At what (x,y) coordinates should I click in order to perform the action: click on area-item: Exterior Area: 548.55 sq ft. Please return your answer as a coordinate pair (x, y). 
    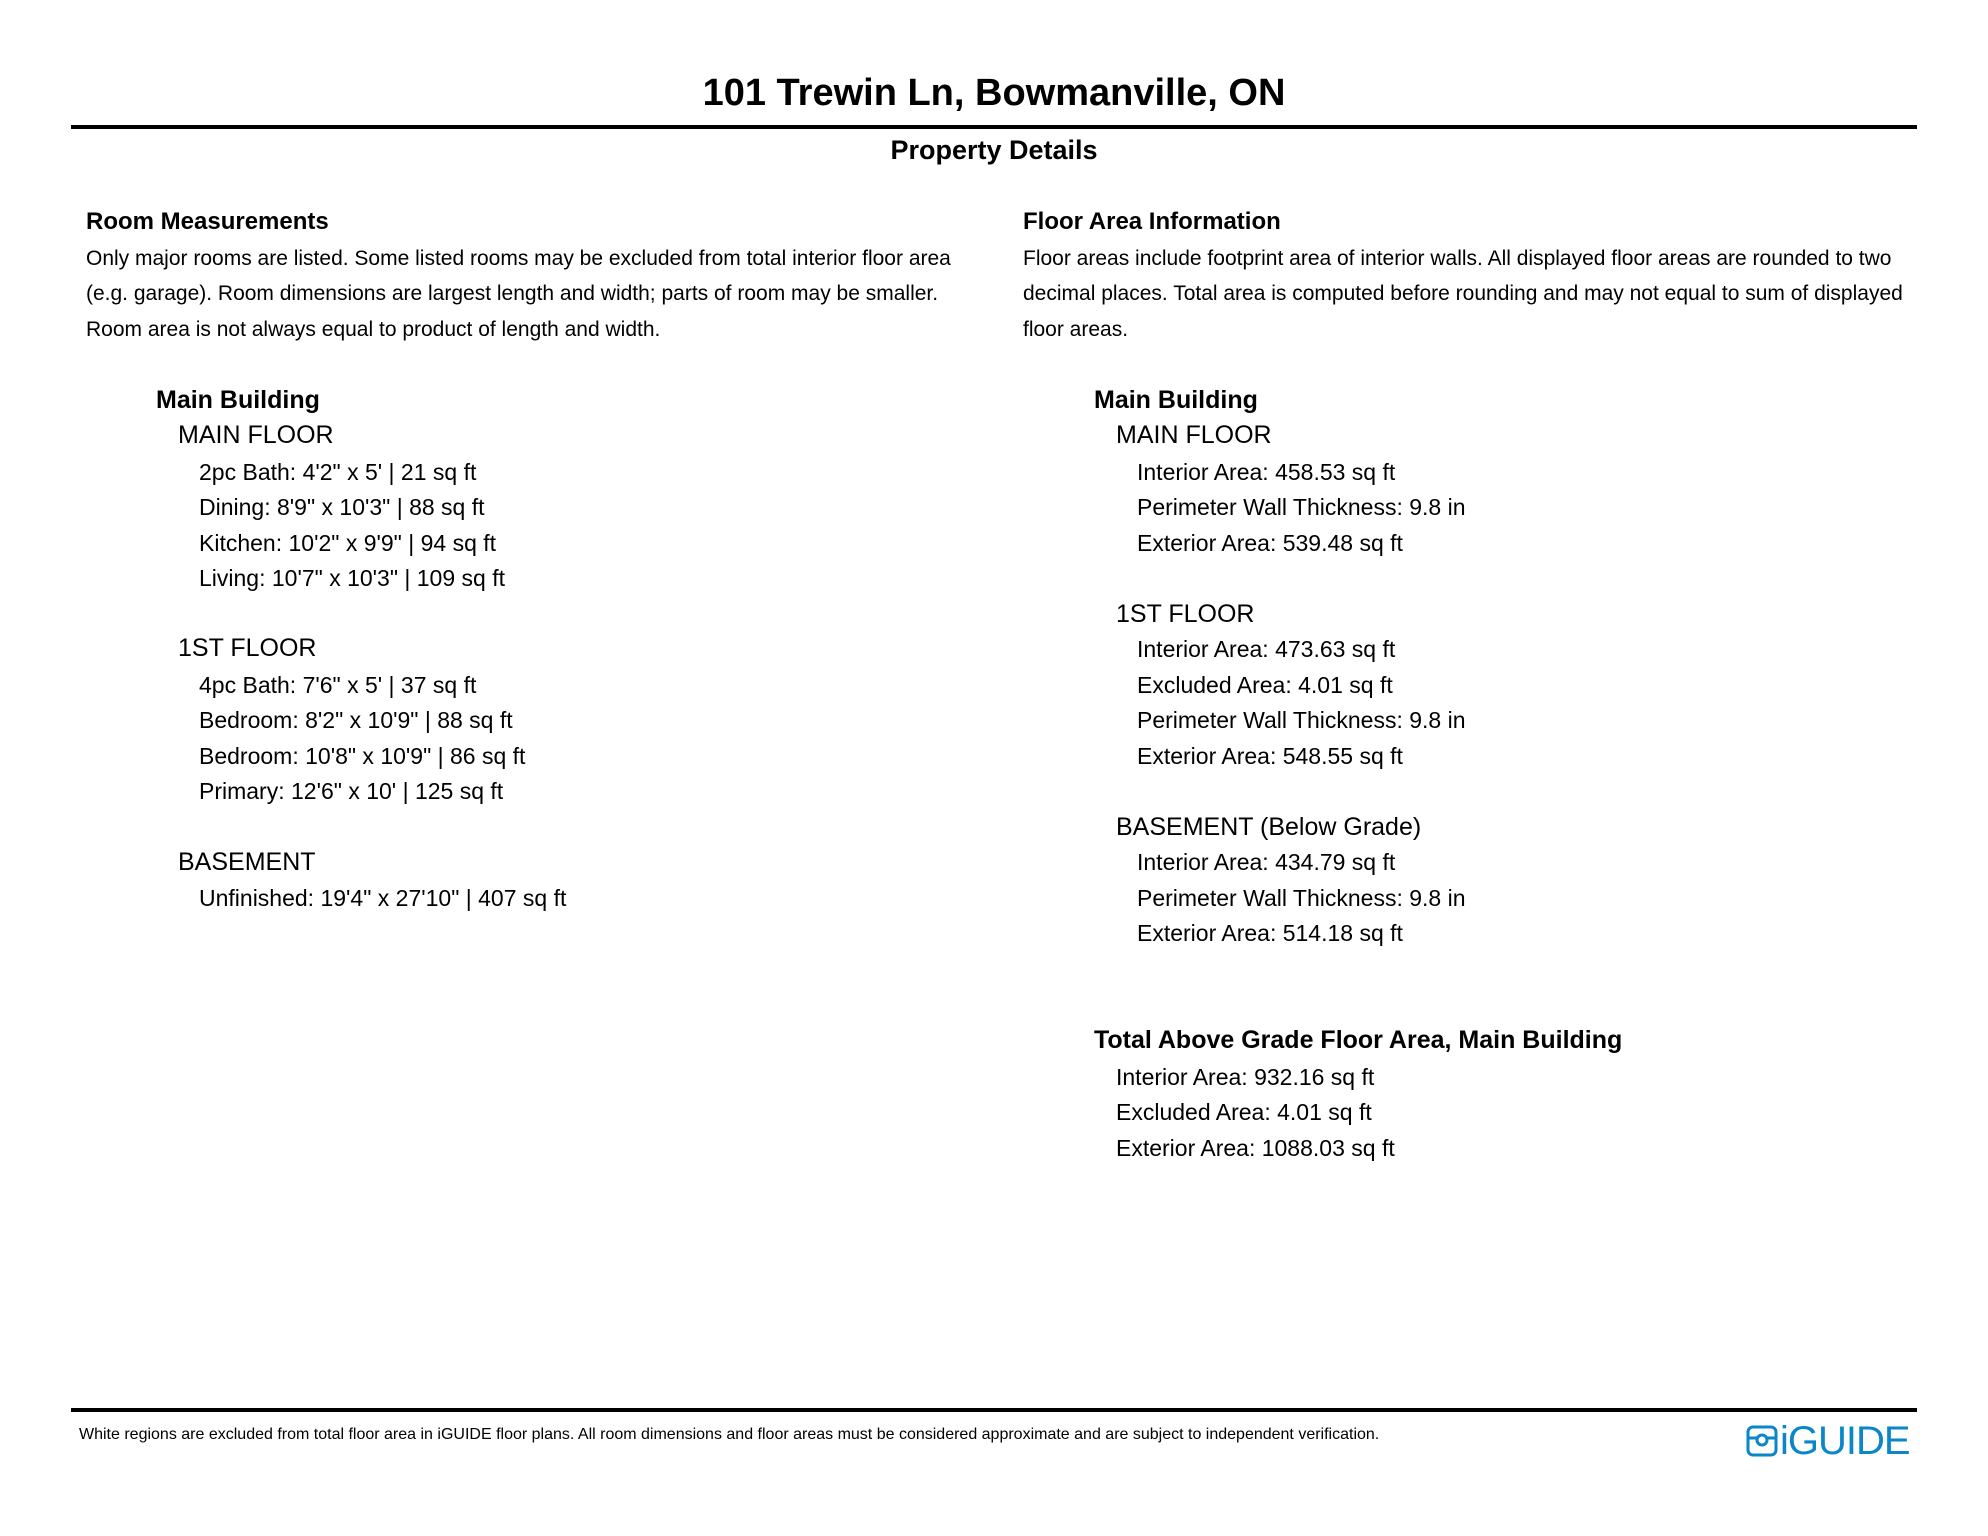
    Looking at the image, I should click on (1270, 756).